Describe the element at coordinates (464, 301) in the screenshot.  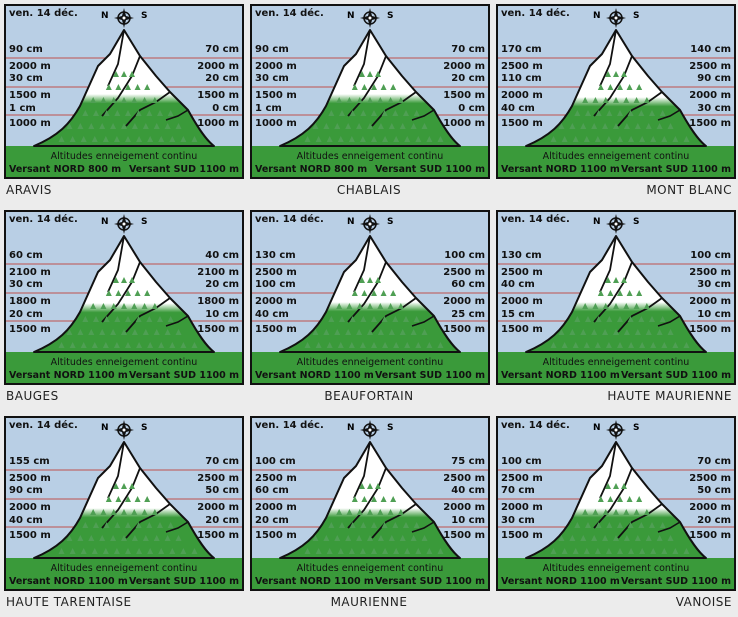
I see `south-label: 2000 m` at that location.